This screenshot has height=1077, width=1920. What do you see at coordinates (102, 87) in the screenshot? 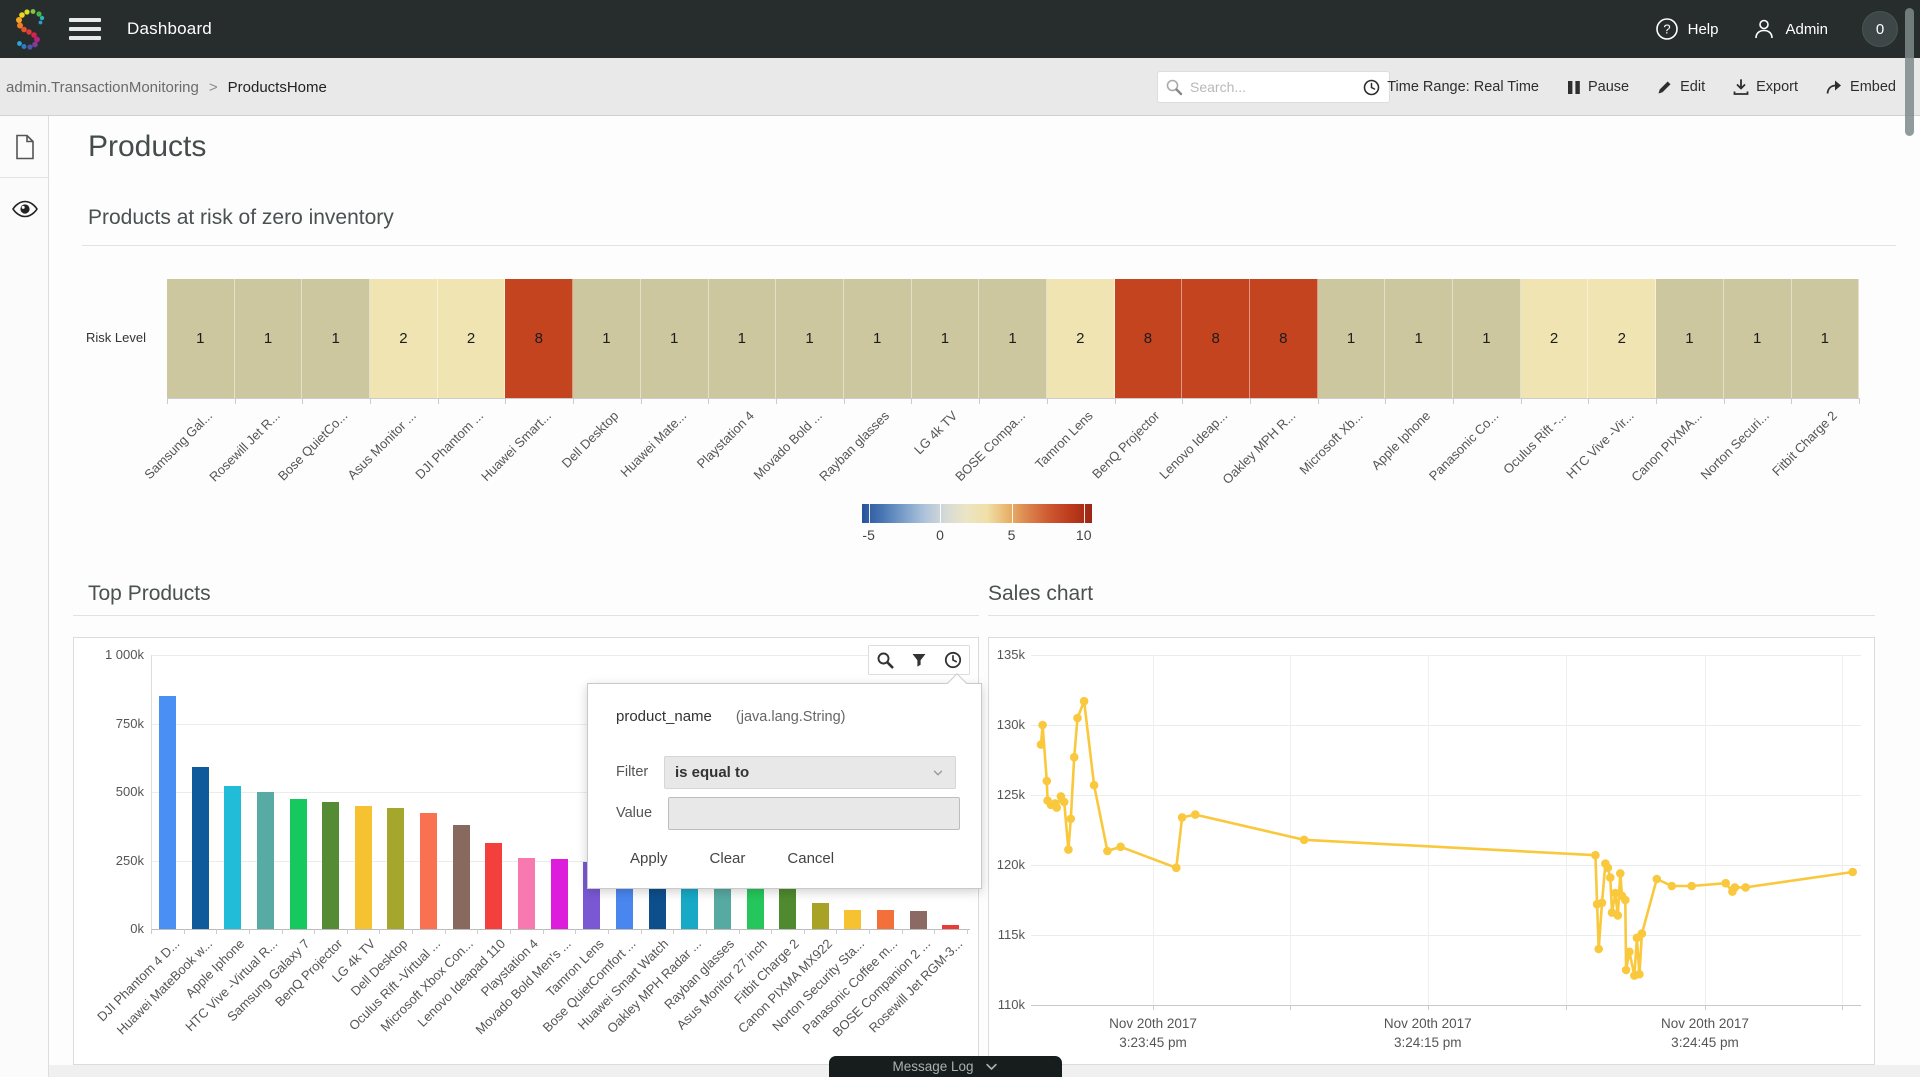
I see `breadcrumb-app: admin.TransactionMonitoring` at bounding box center [102, 87].